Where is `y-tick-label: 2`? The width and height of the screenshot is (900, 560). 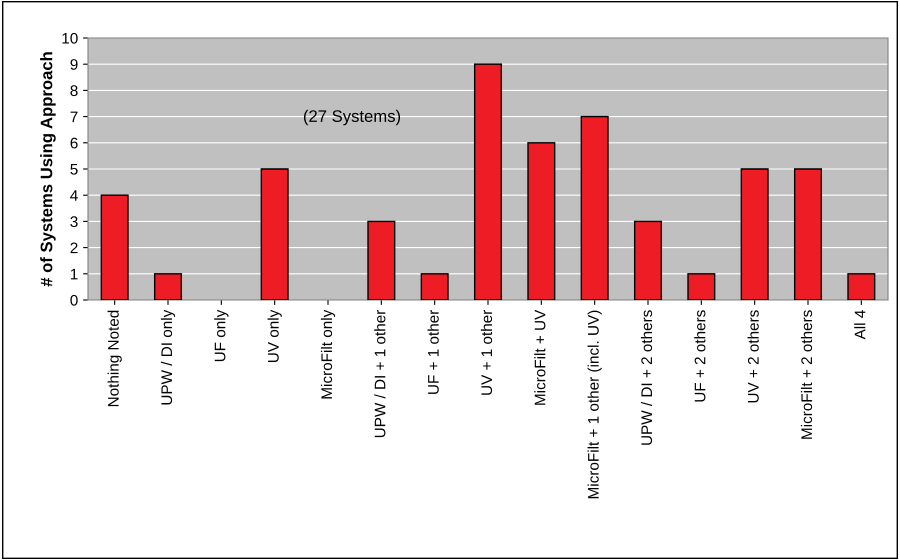
y-tick-label: 2 is located at coordinates (74, 248).